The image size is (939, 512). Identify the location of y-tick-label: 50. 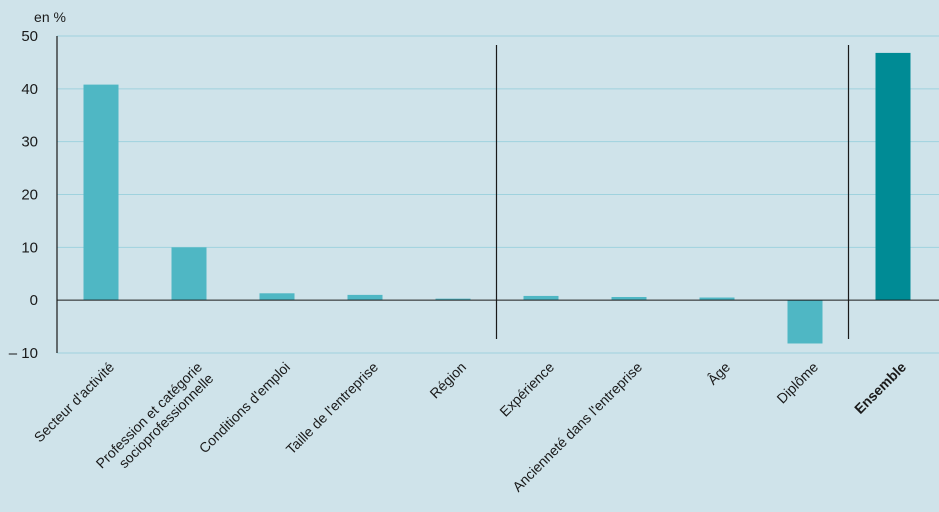
(29, 36).